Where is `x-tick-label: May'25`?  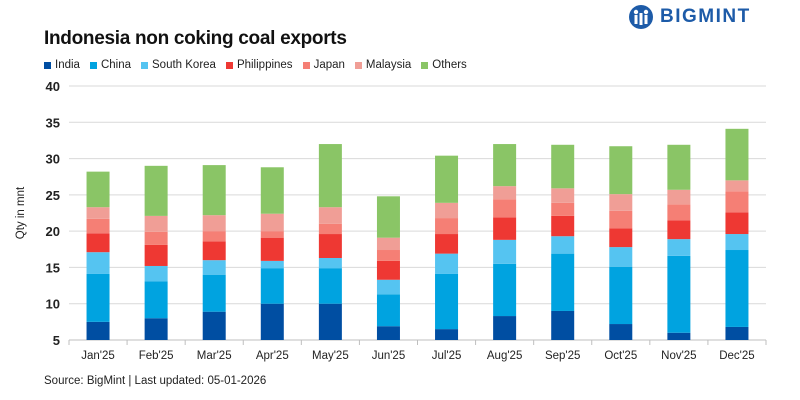
x-tick-label: May'25 is located at coordinates (330, 356).